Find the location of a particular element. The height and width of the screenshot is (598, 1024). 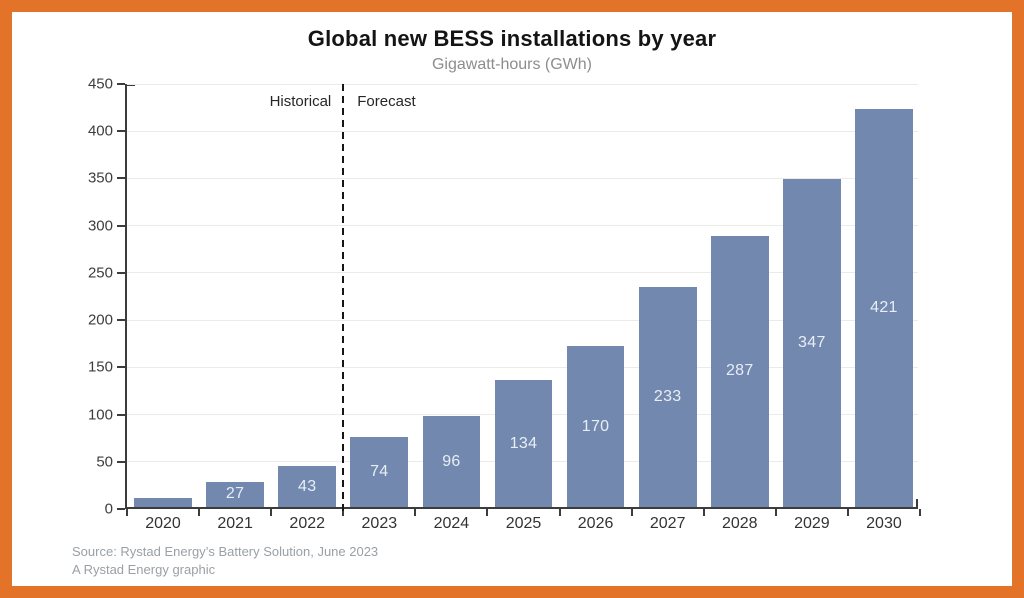

bar-2025: 134 is located at coordinates (523, 443).